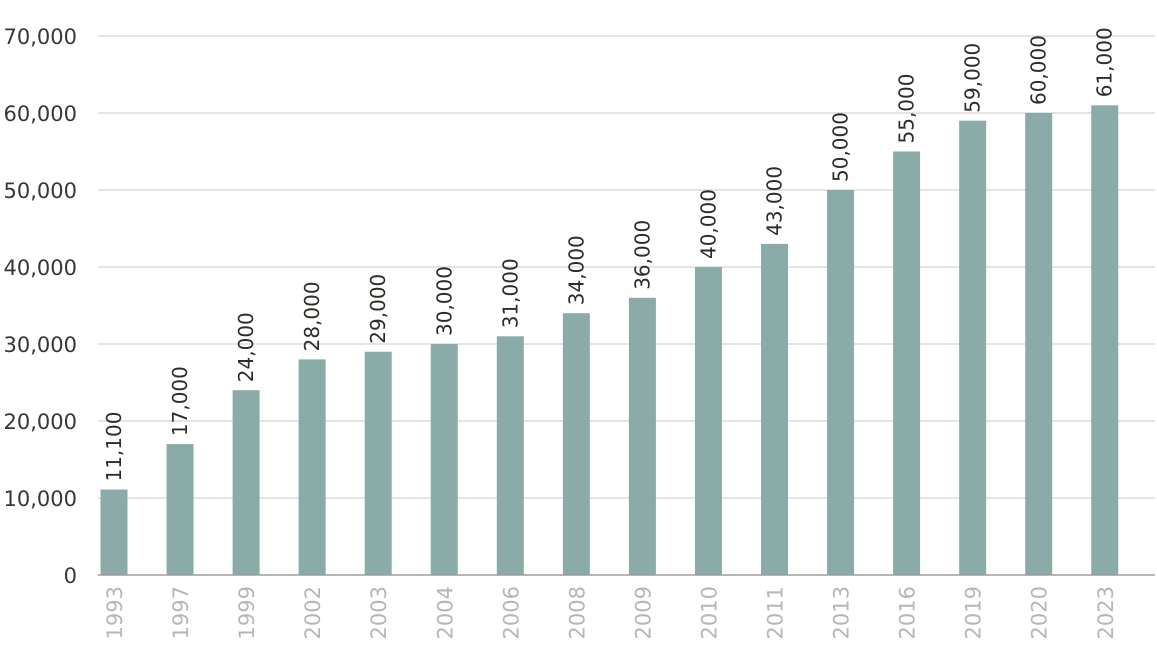  Describe the element at coordinates (576, 270) in the screenshot. I see `data-label: 34,000` at that location.